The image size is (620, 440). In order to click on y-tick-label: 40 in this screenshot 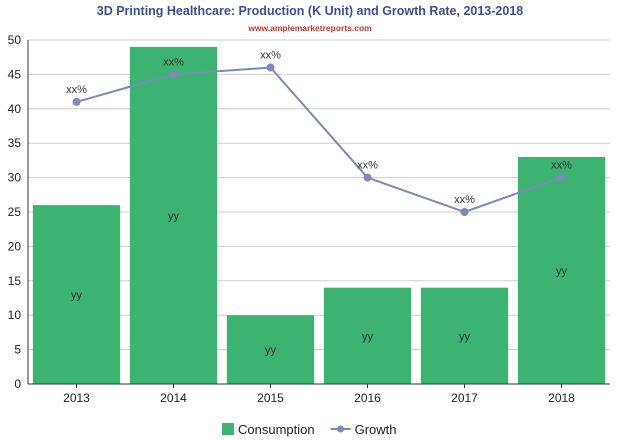, I will do `click(15, 109)`.